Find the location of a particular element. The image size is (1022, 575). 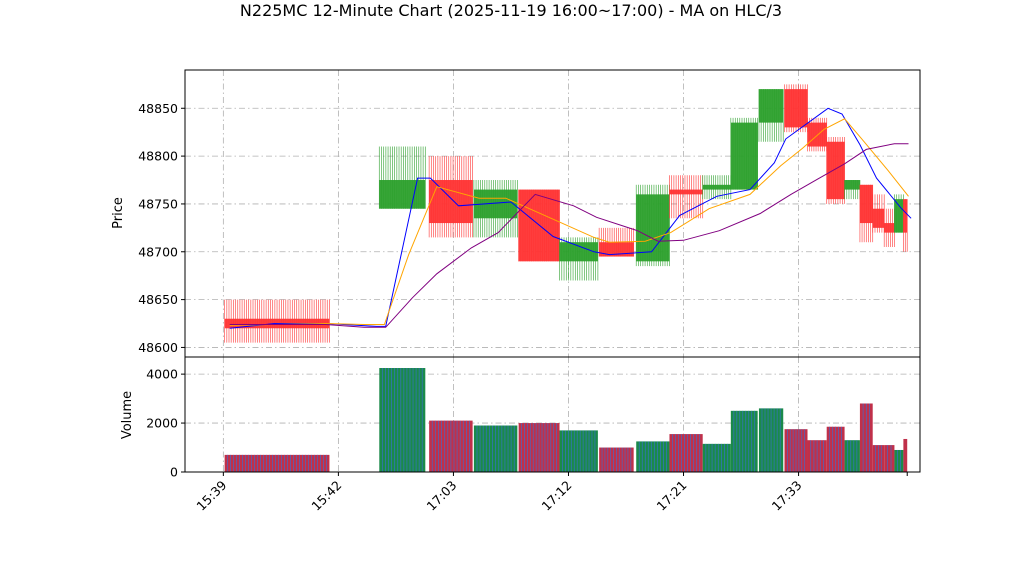

price-tick-label: 48750 is located at coordinates (158, 203).